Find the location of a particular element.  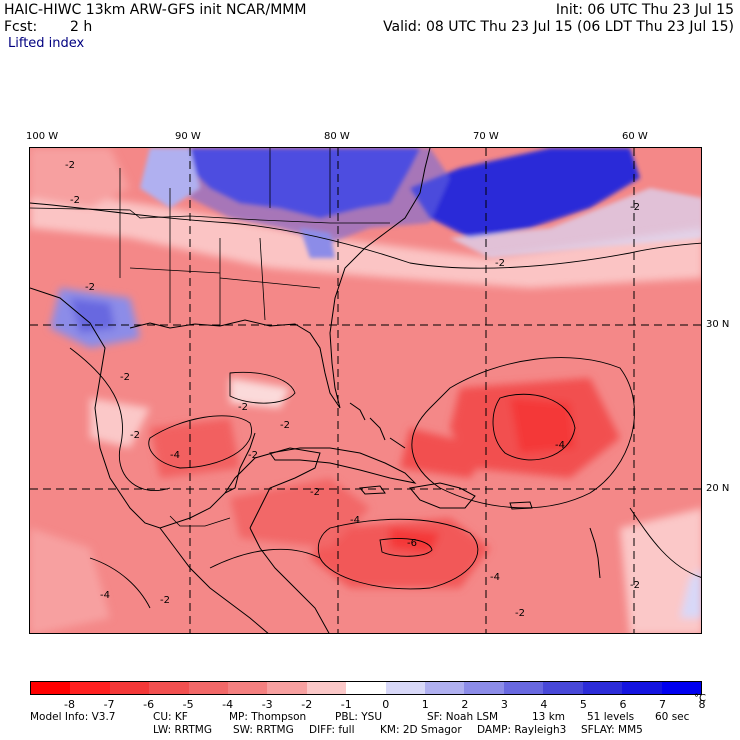

model-info-item: Model Info: V3.7 is located at coordinates (73, 717).